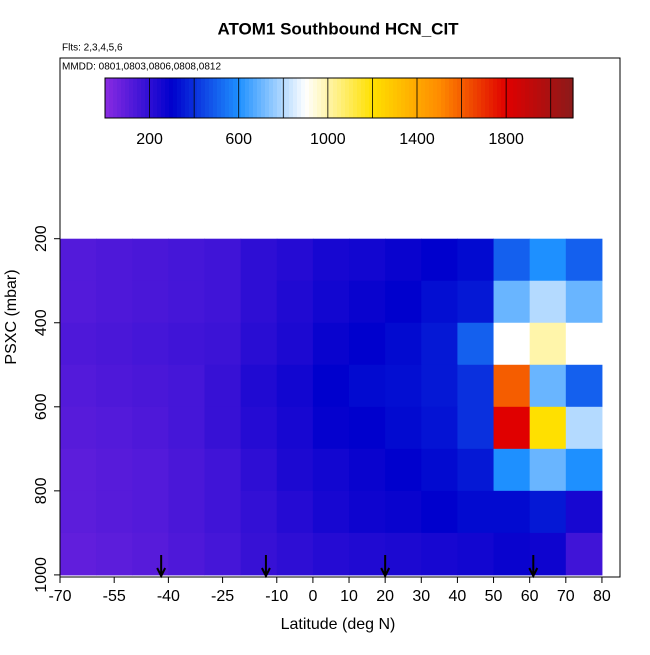 The height and width of the screenshot is (655, 650). I want to click on x-tick-label: 10, so click(349, 596).